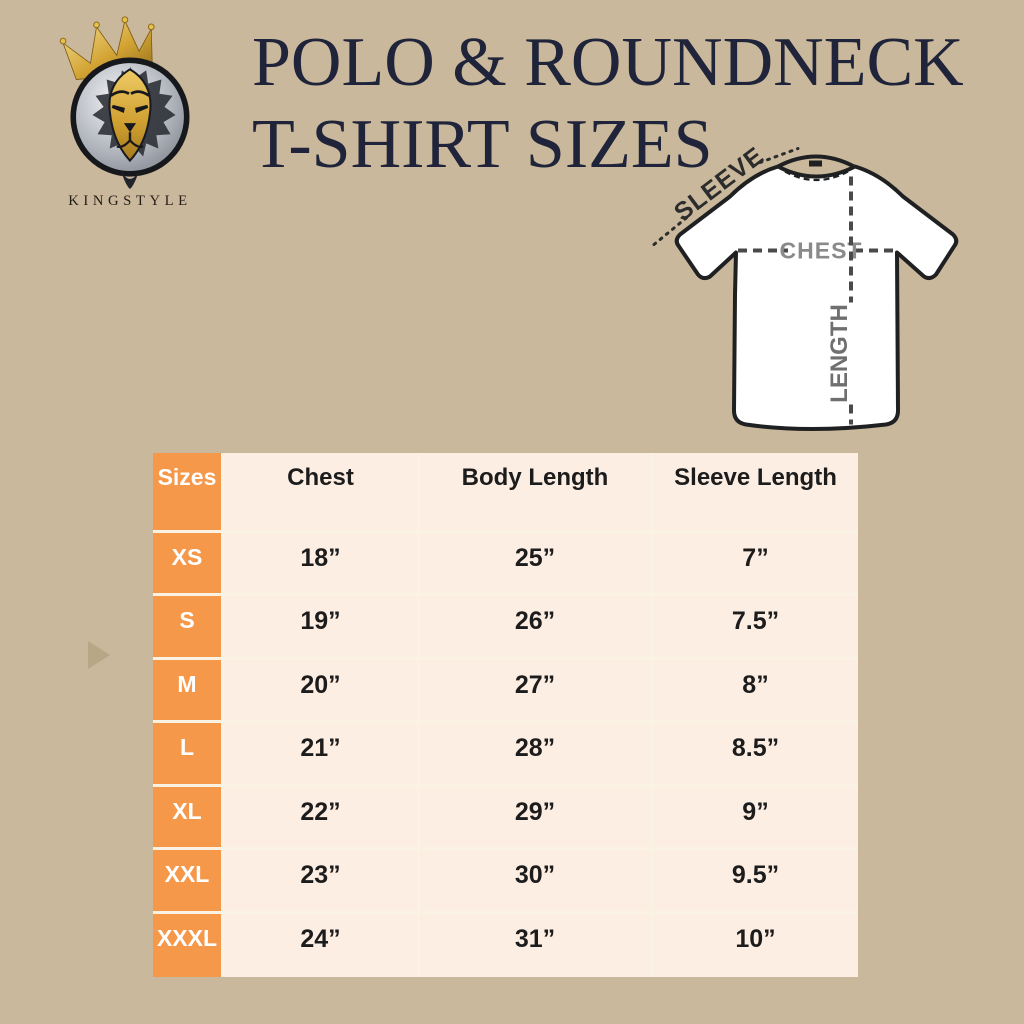 This screenshot has height=1024, width=1024. What do you see at coordinates (322, 945) in the screenshot?
I see `cell-xxxl-chest: 24”` at bounding box center [322, 945].